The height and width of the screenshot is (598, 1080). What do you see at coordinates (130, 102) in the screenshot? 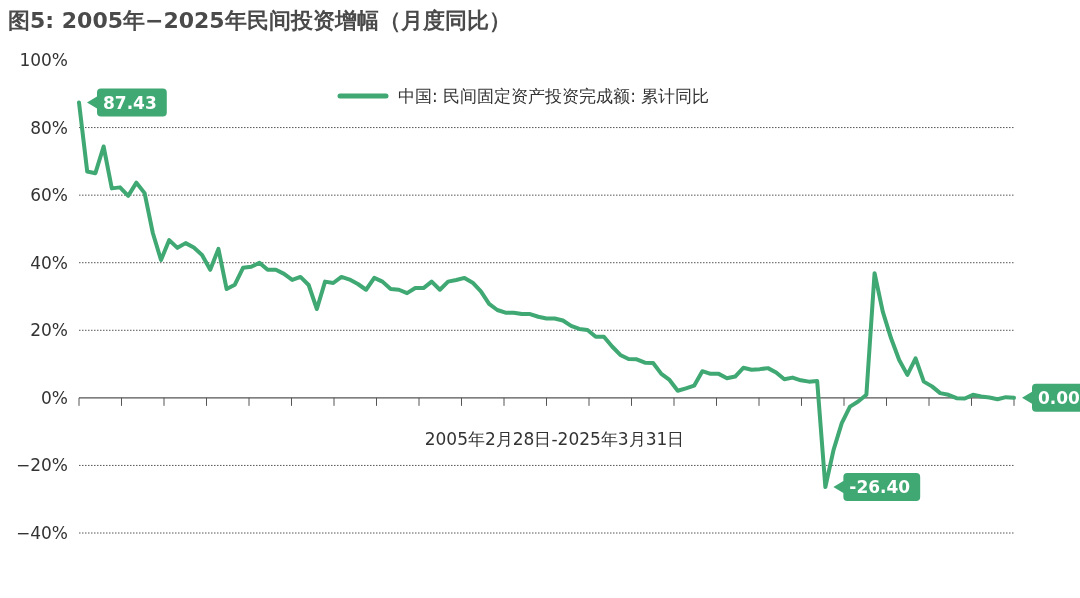
I see `data-label: 87.43` at bounding box center [130, 102].